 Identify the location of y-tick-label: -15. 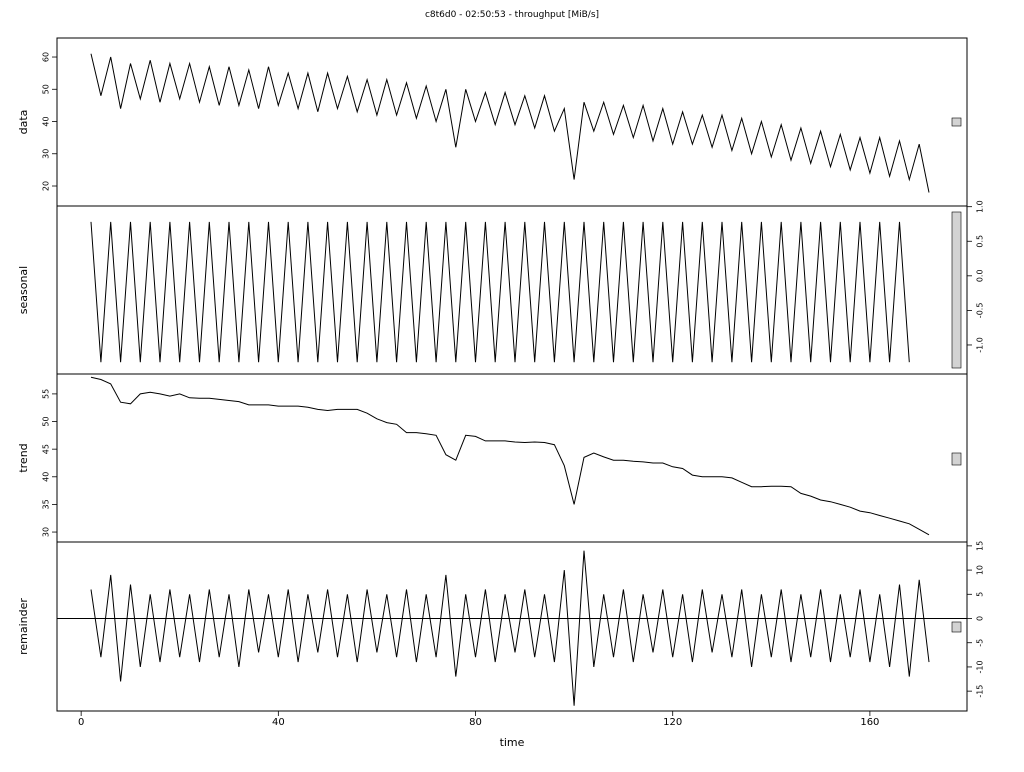
(980, 691).